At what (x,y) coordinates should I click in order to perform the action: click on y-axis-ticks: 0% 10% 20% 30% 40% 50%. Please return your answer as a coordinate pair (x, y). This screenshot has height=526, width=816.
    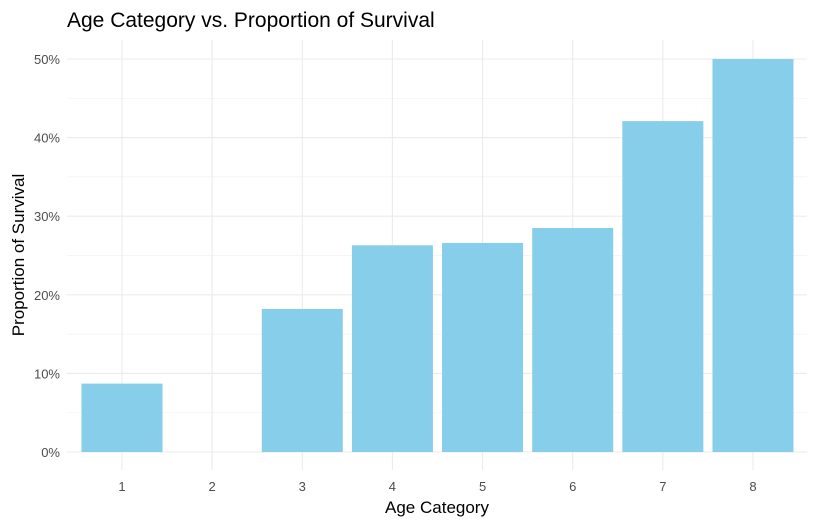
    Looking at the image, I should click on (47, 256).